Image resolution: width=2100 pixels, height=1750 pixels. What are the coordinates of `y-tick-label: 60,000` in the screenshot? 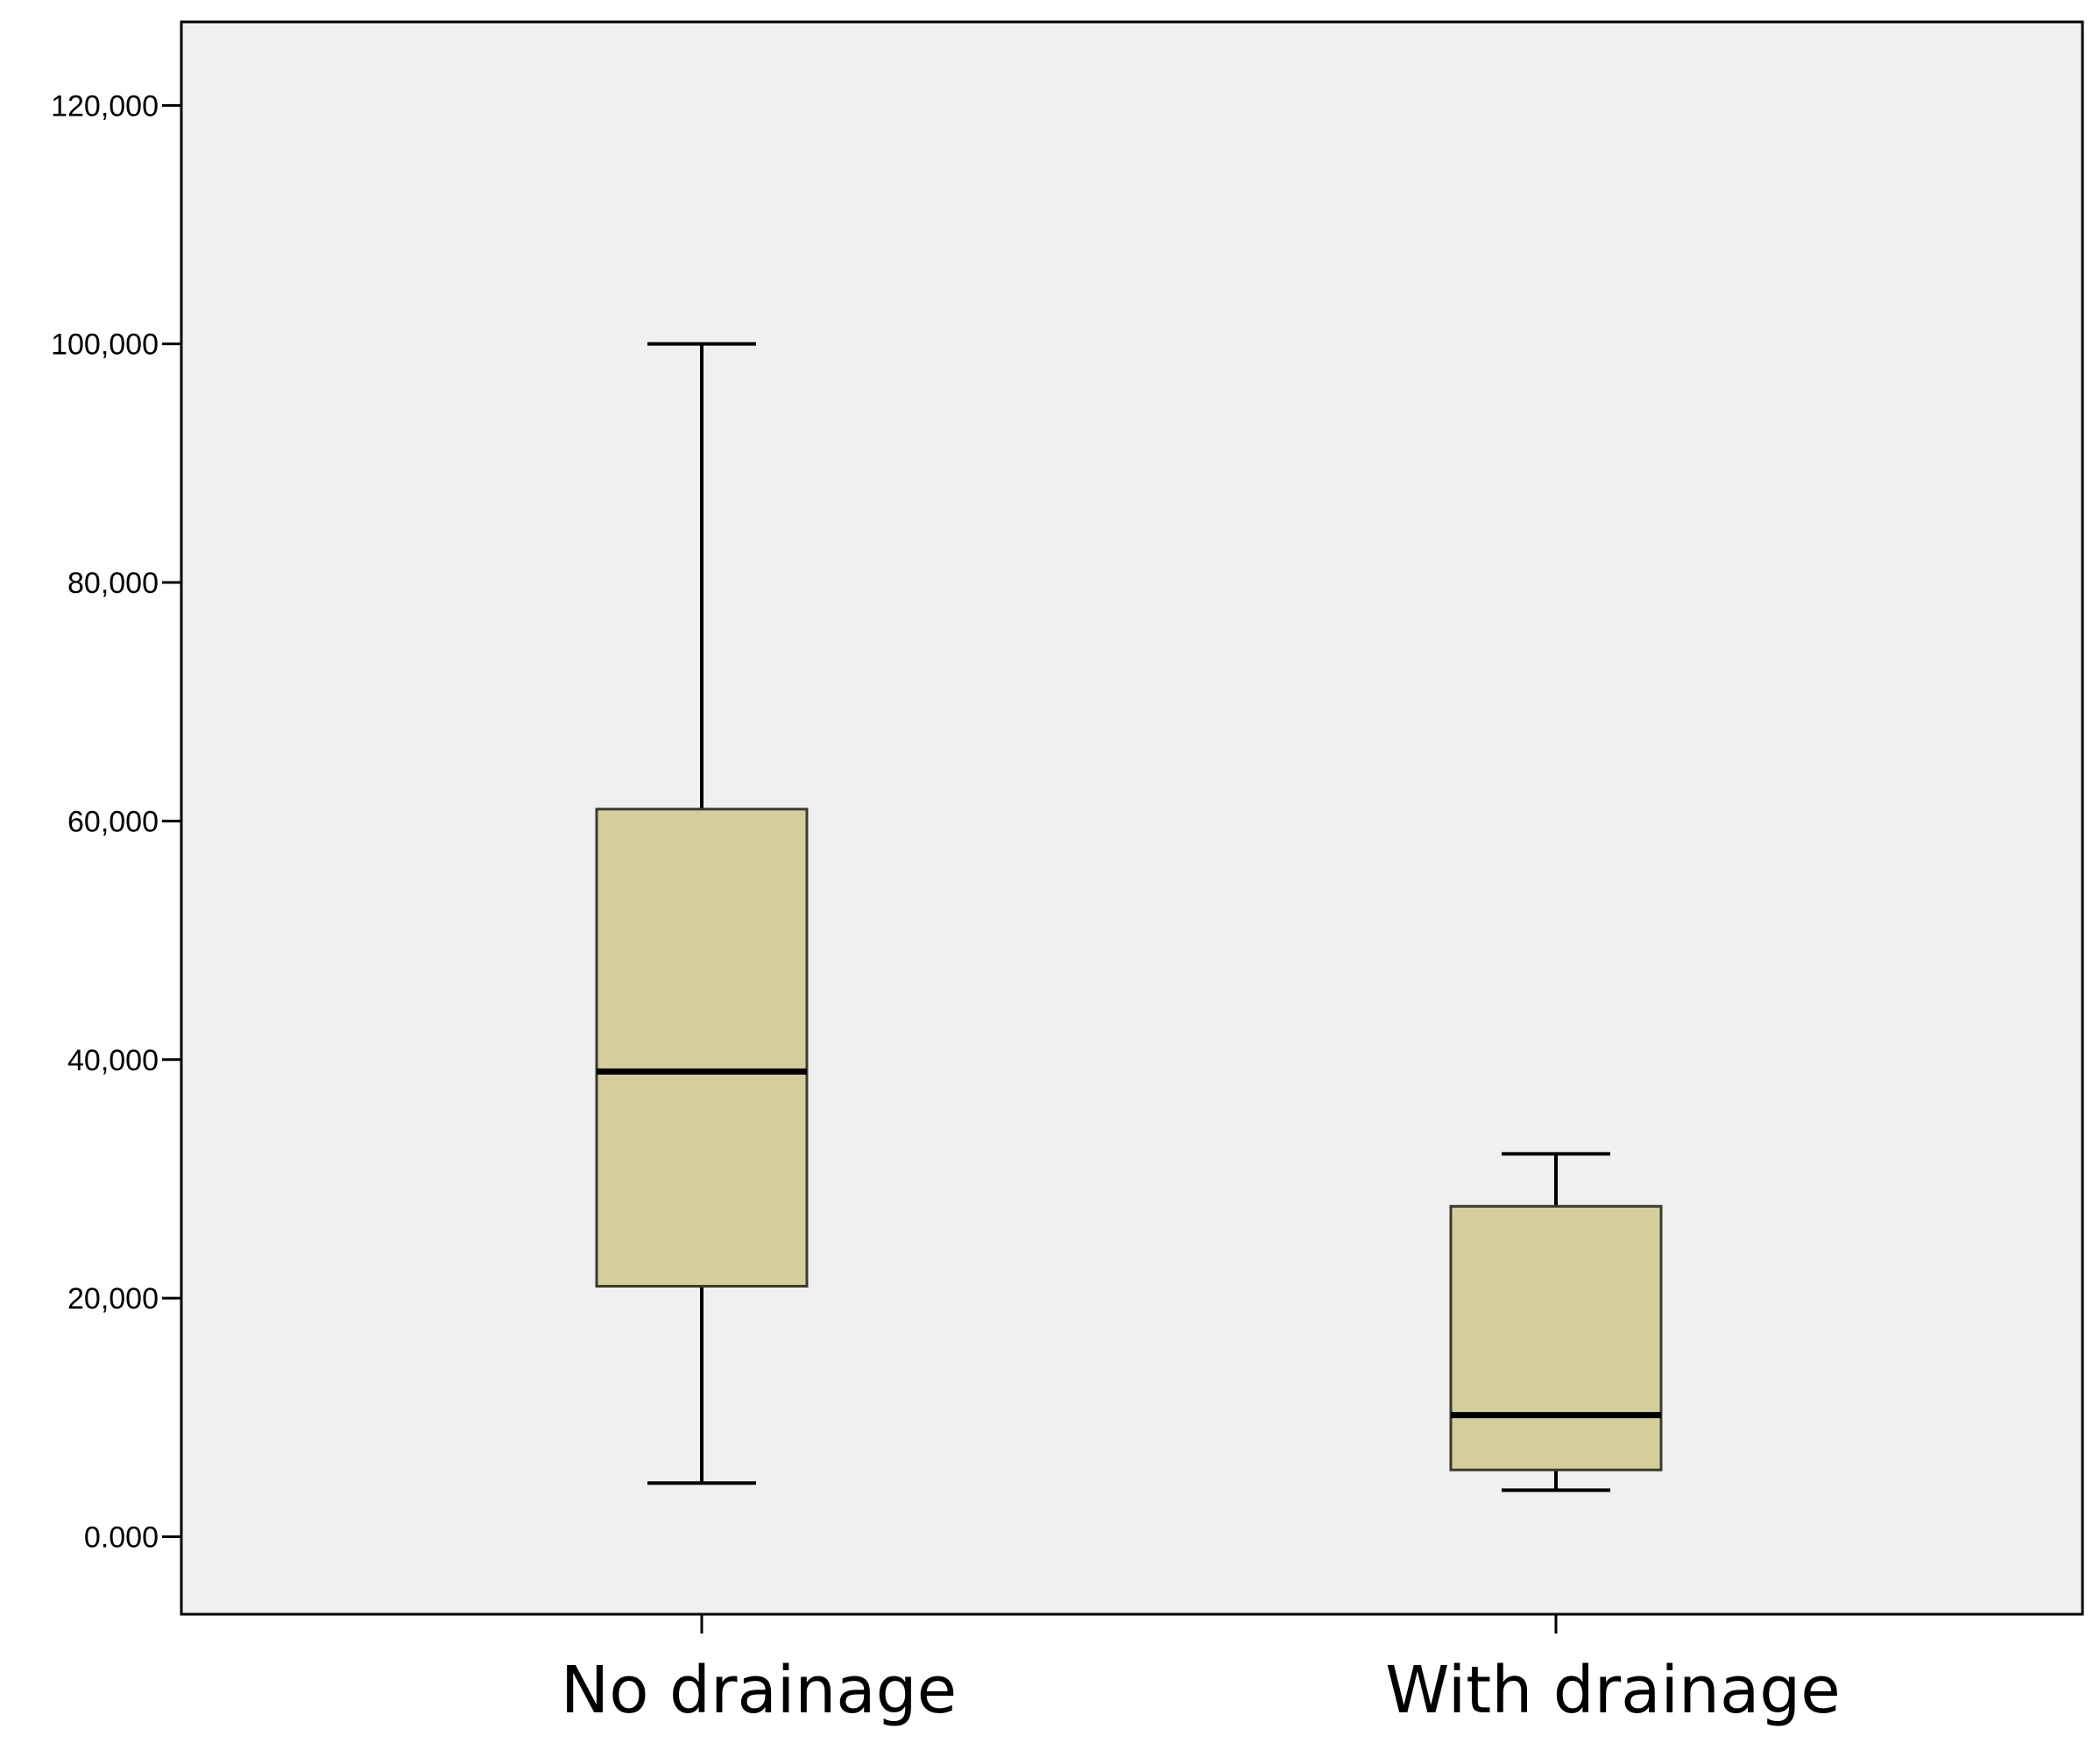 It's located at (113, 821).